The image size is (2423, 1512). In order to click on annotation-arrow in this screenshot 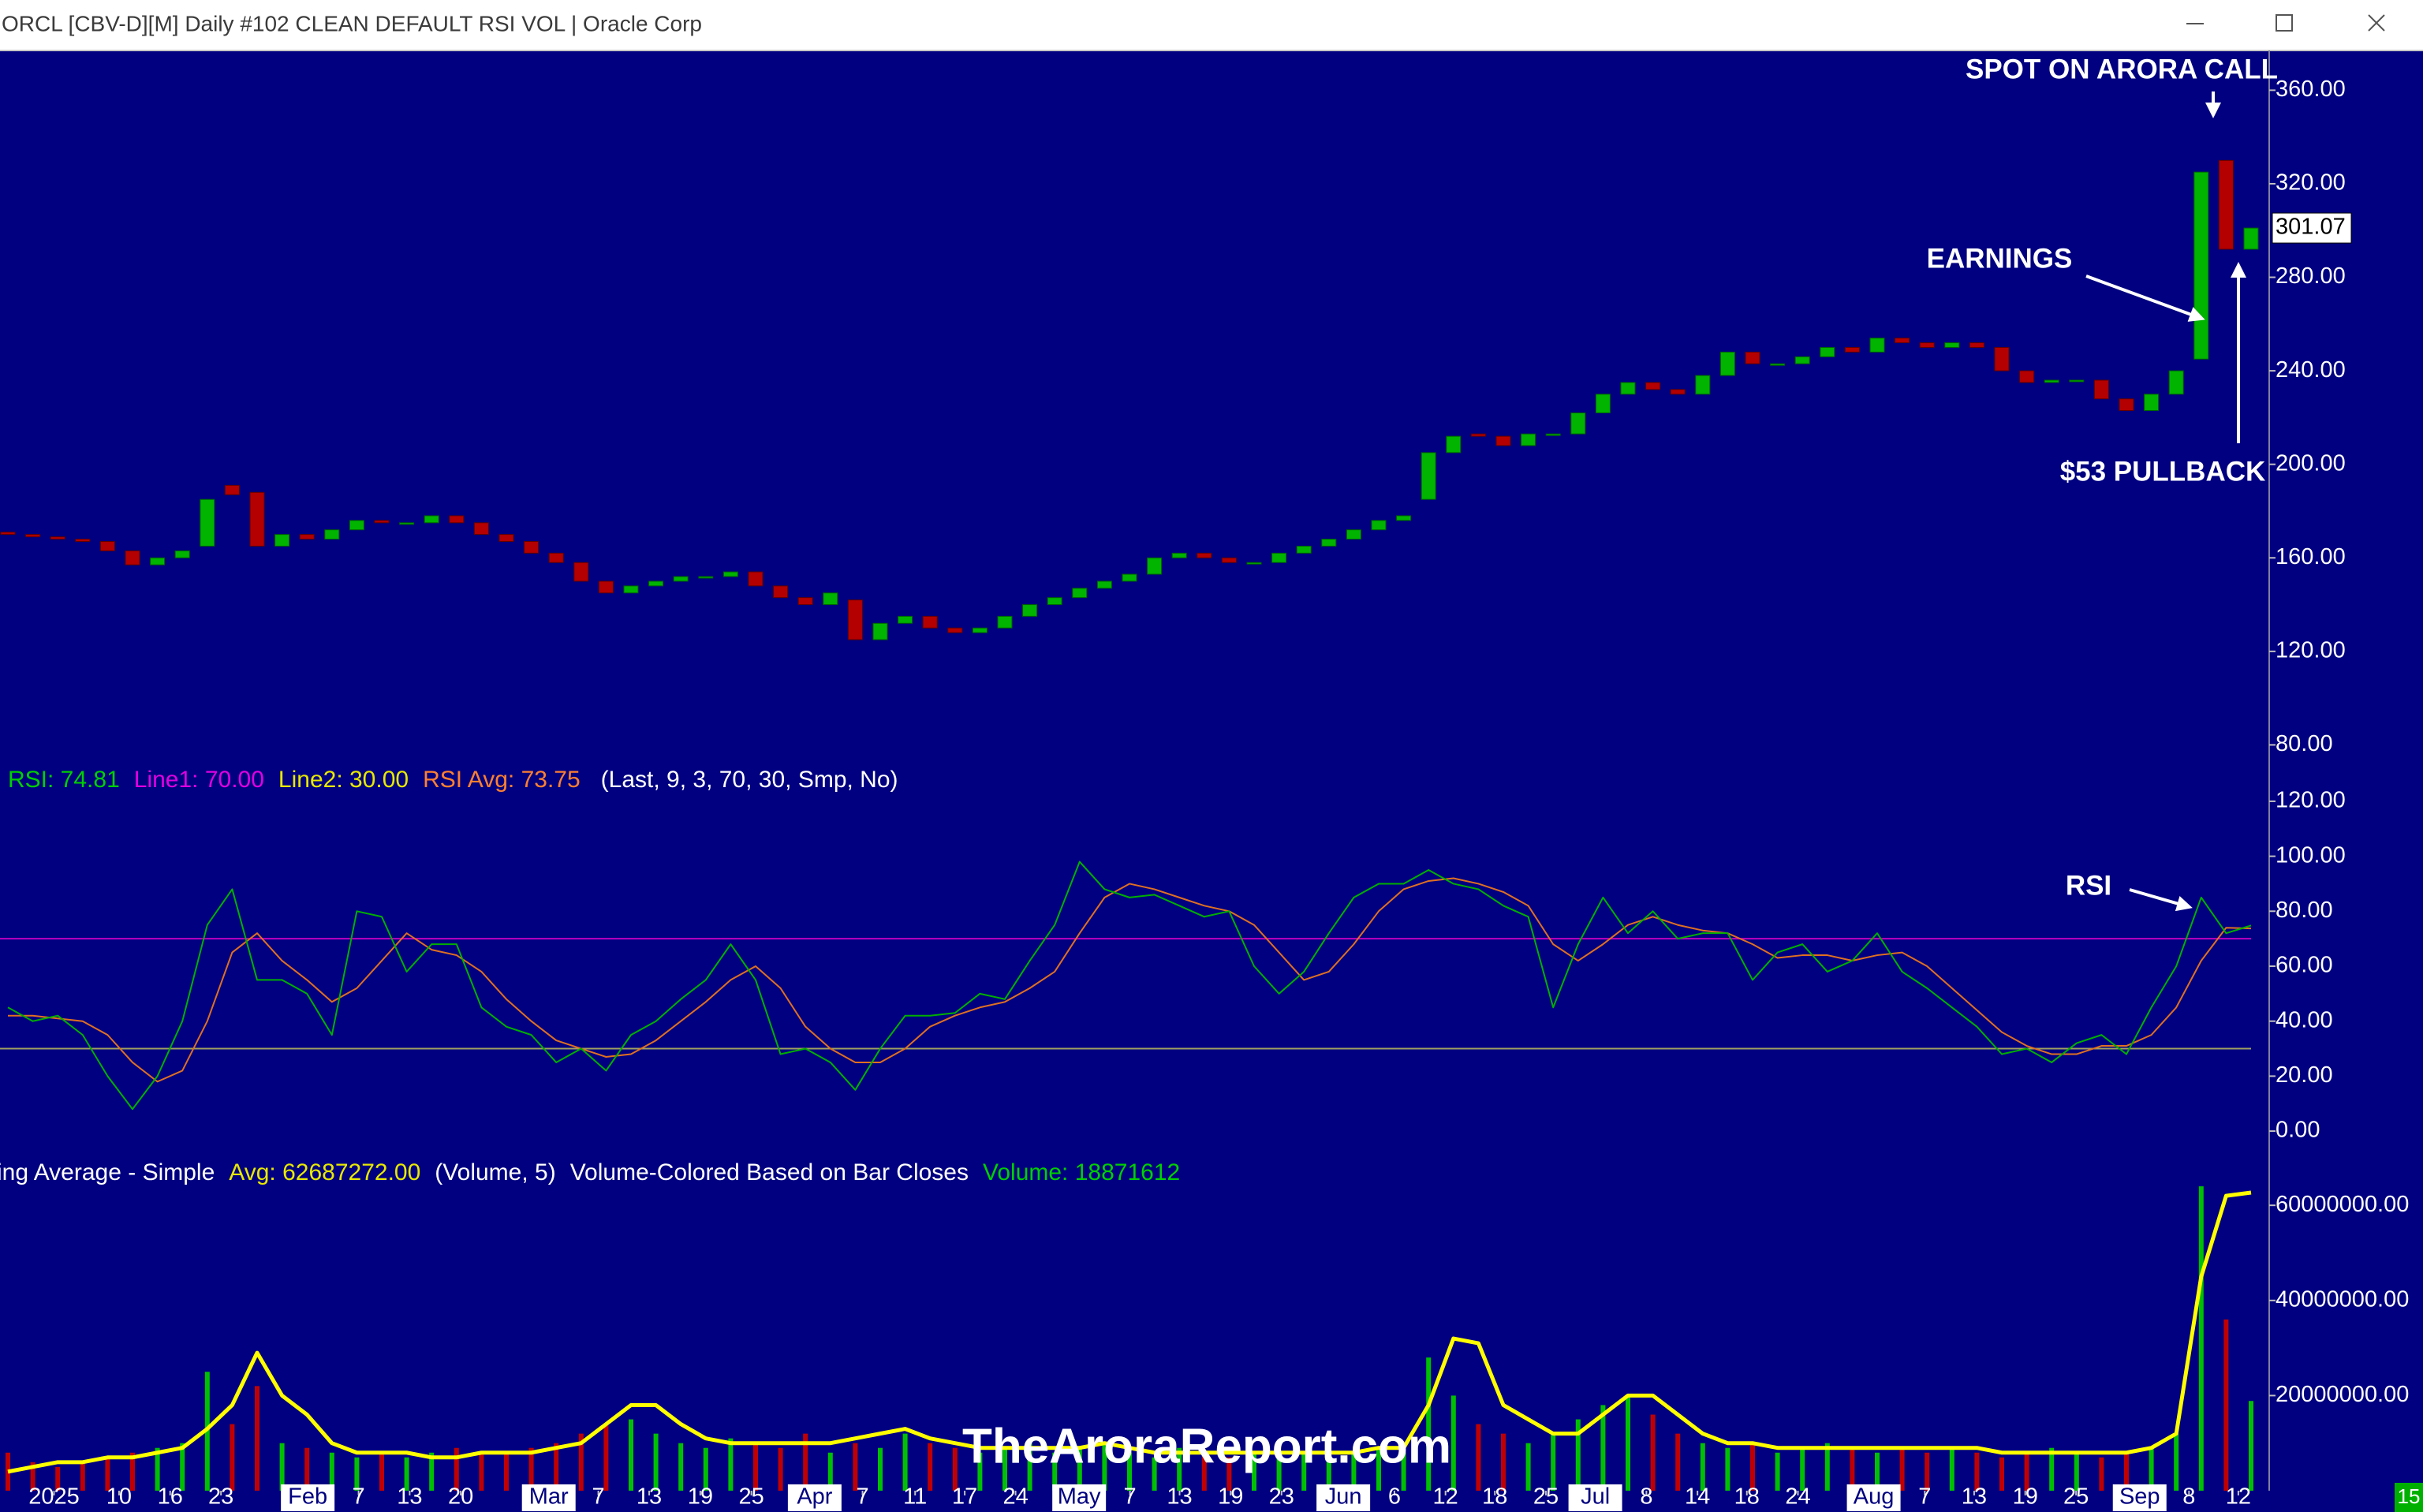, I will do `click(2145, 298)`.